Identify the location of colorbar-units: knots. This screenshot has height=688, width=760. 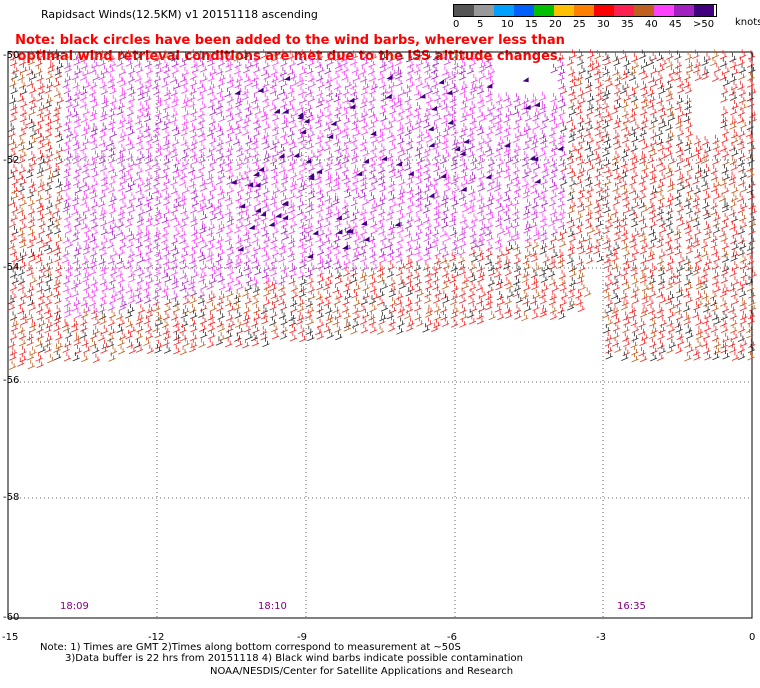
(747, 22).